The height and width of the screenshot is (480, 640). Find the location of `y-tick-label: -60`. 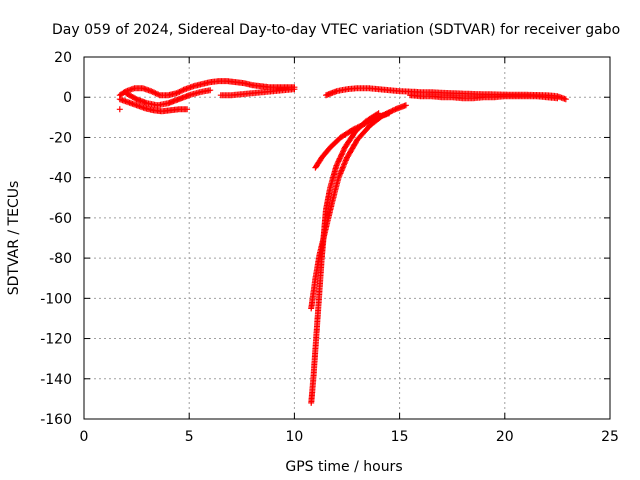

y-tick-label: -60 is located at coordinates (60, 219).